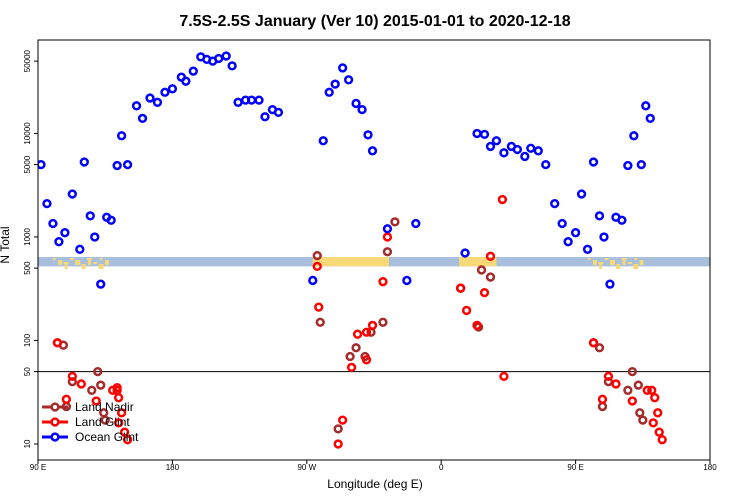 This screenshot has height=500, width=750. Describe the element at coordinates (27, 268) in the screenshot. I see `y-tick-label: 500` at that location.